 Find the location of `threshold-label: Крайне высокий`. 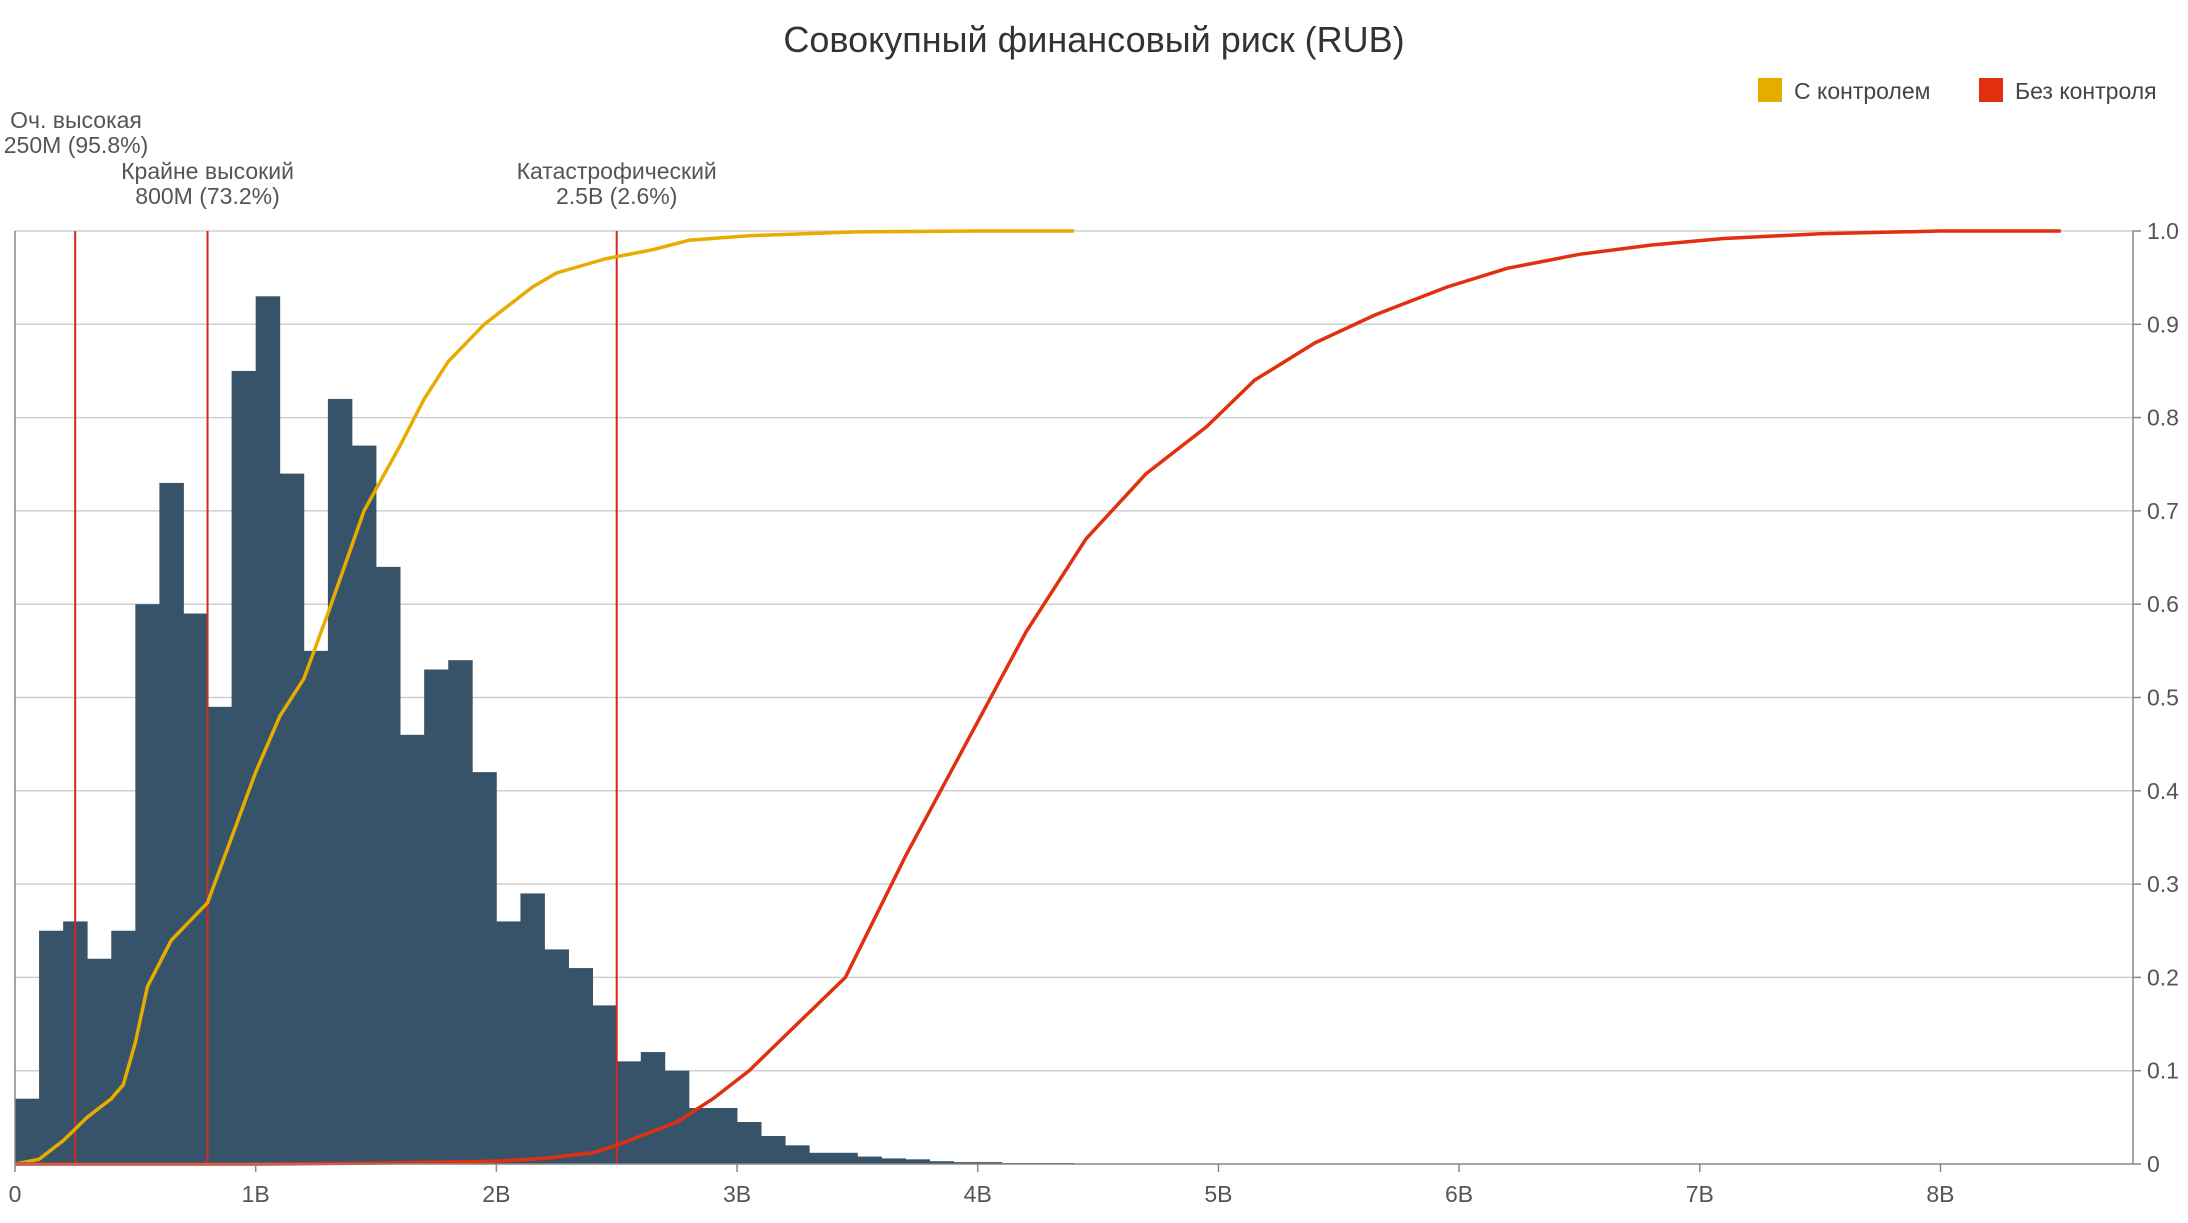

threshold-label: Крайне высокий is located at coordinates (207, 171).